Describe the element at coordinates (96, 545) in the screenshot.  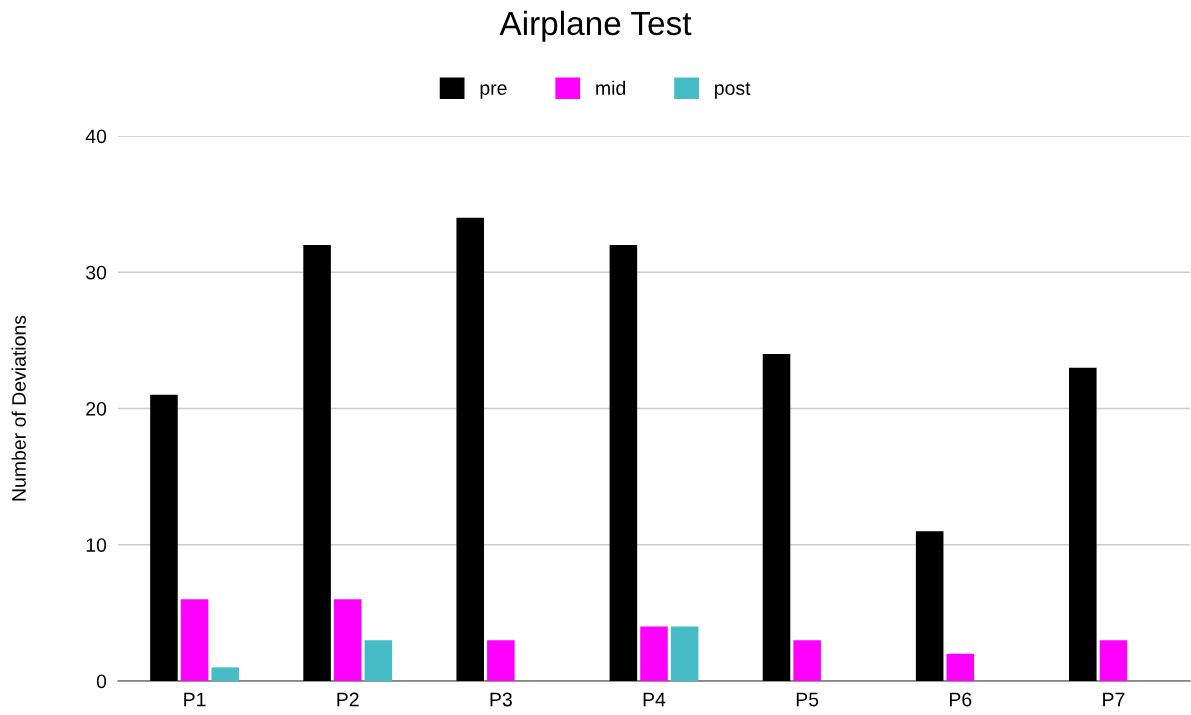
I see `y-tick-label: 10` at that location.